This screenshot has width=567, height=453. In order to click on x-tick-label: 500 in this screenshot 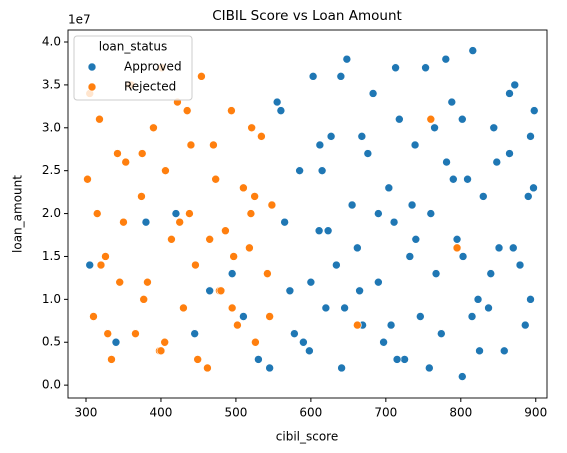, I will do `click(235, 413)`.